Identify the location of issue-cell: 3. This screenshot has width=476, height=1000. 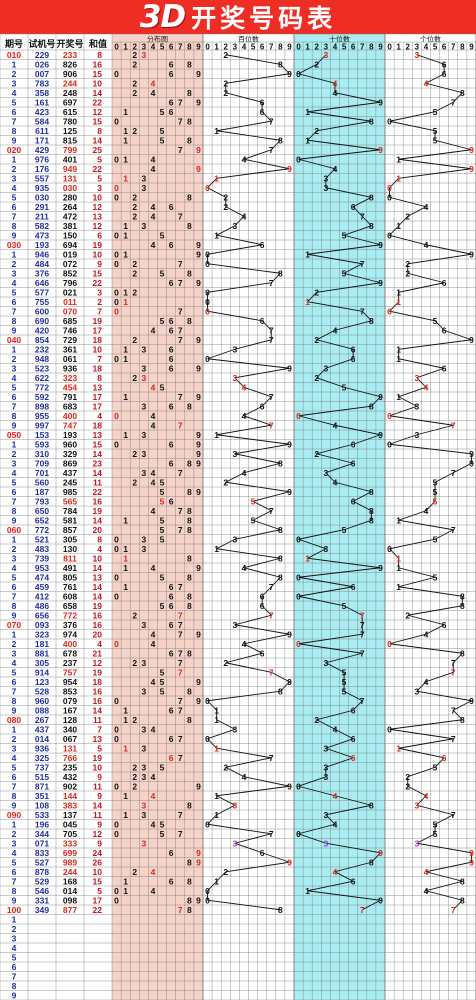
(14, 748).